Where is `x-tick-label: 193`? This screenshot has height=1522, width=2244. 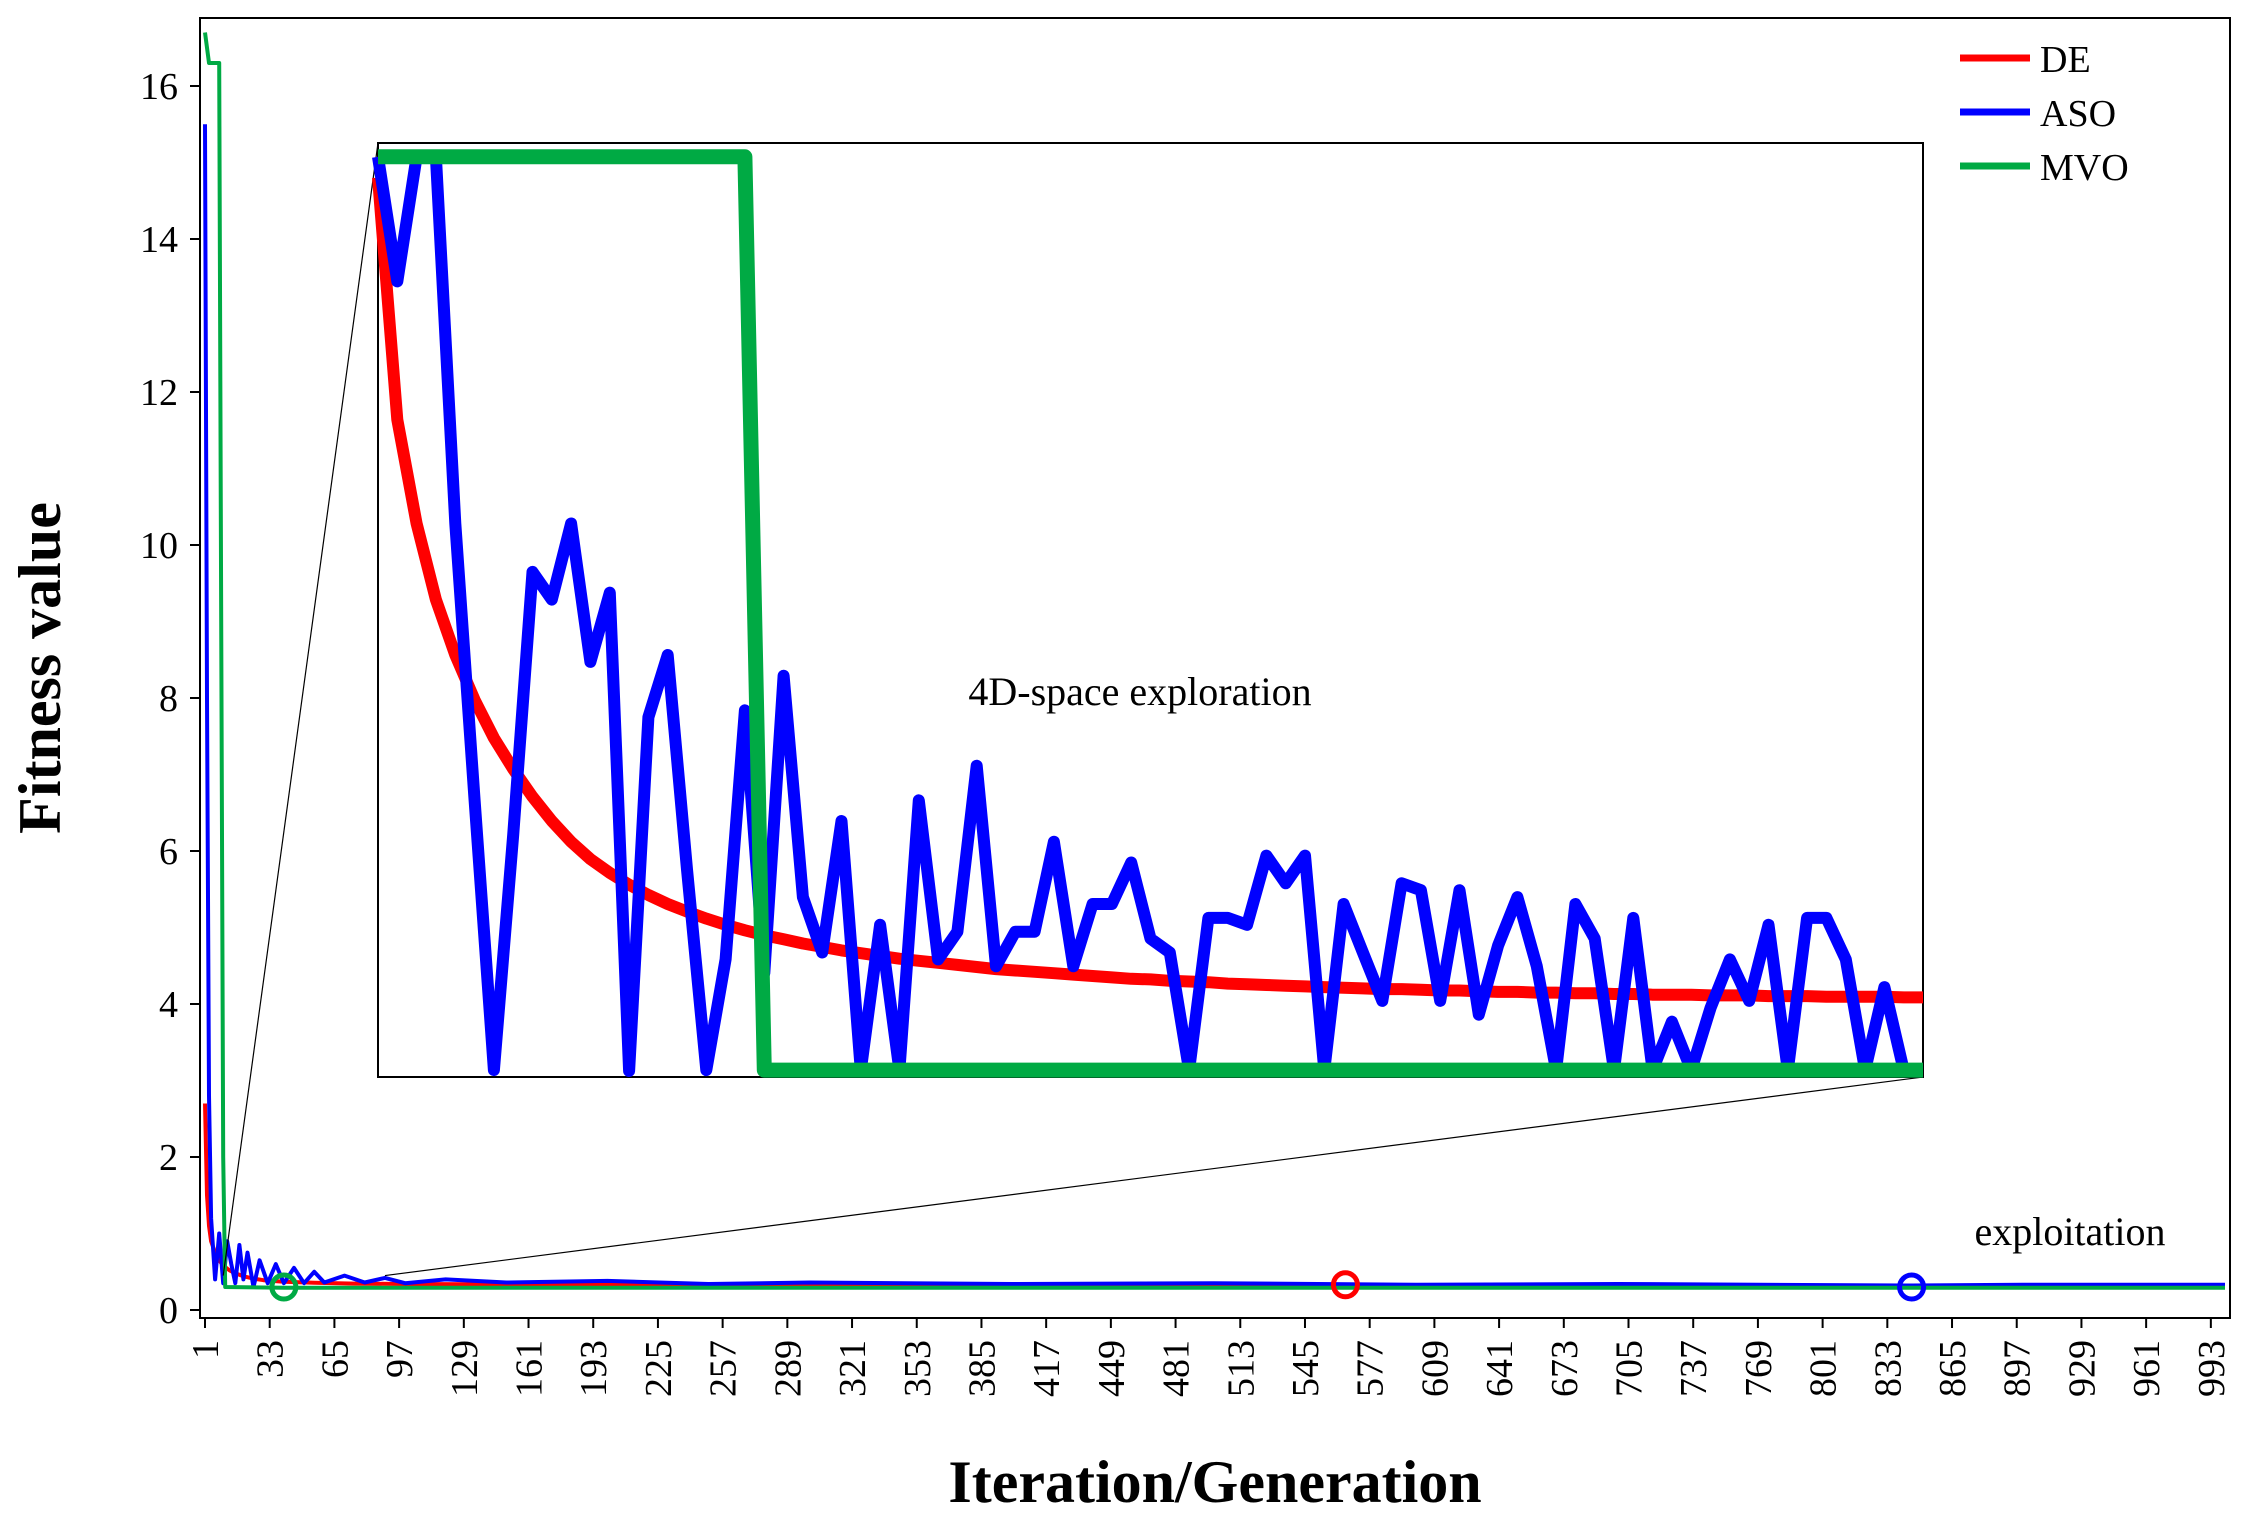
x-tick-label: 193 is located at coordinates (594, 1368).